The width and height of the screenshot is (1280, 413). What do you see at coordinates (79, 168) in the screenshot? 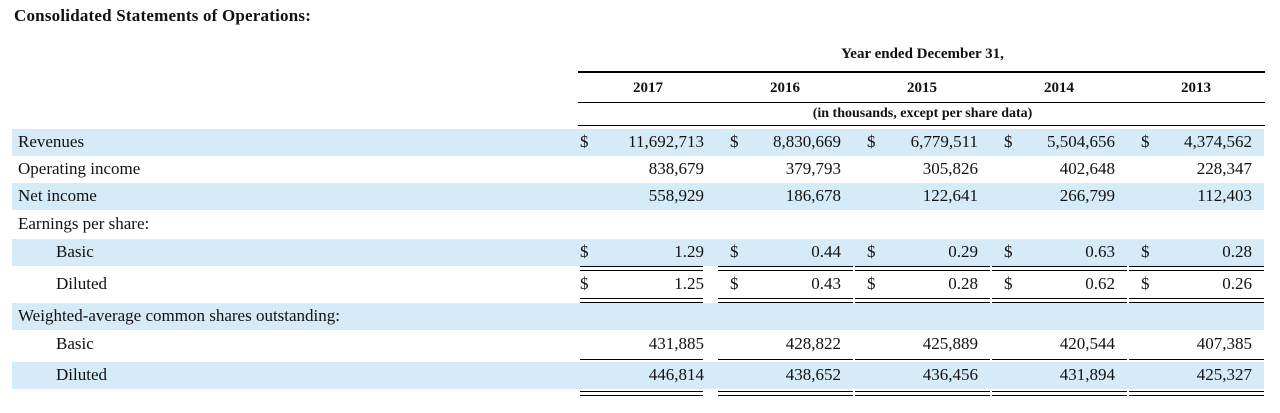
I see `row-label: Operating income` at bounding box center [79, 168].